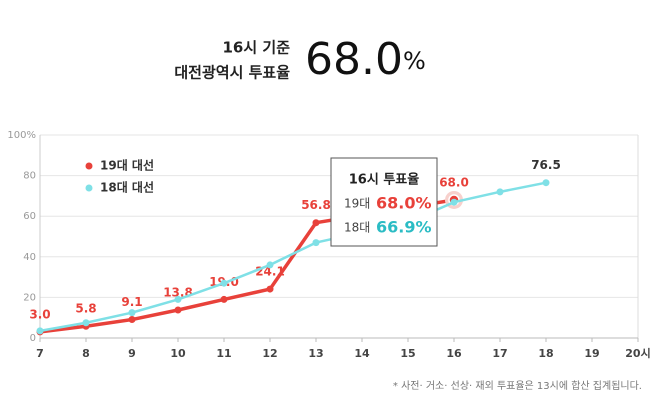 This screenshot has width=664, height=401. Describe the element at coordinates (315, 353) in the screenshot. I see `x-tick-label: 13` at that location.